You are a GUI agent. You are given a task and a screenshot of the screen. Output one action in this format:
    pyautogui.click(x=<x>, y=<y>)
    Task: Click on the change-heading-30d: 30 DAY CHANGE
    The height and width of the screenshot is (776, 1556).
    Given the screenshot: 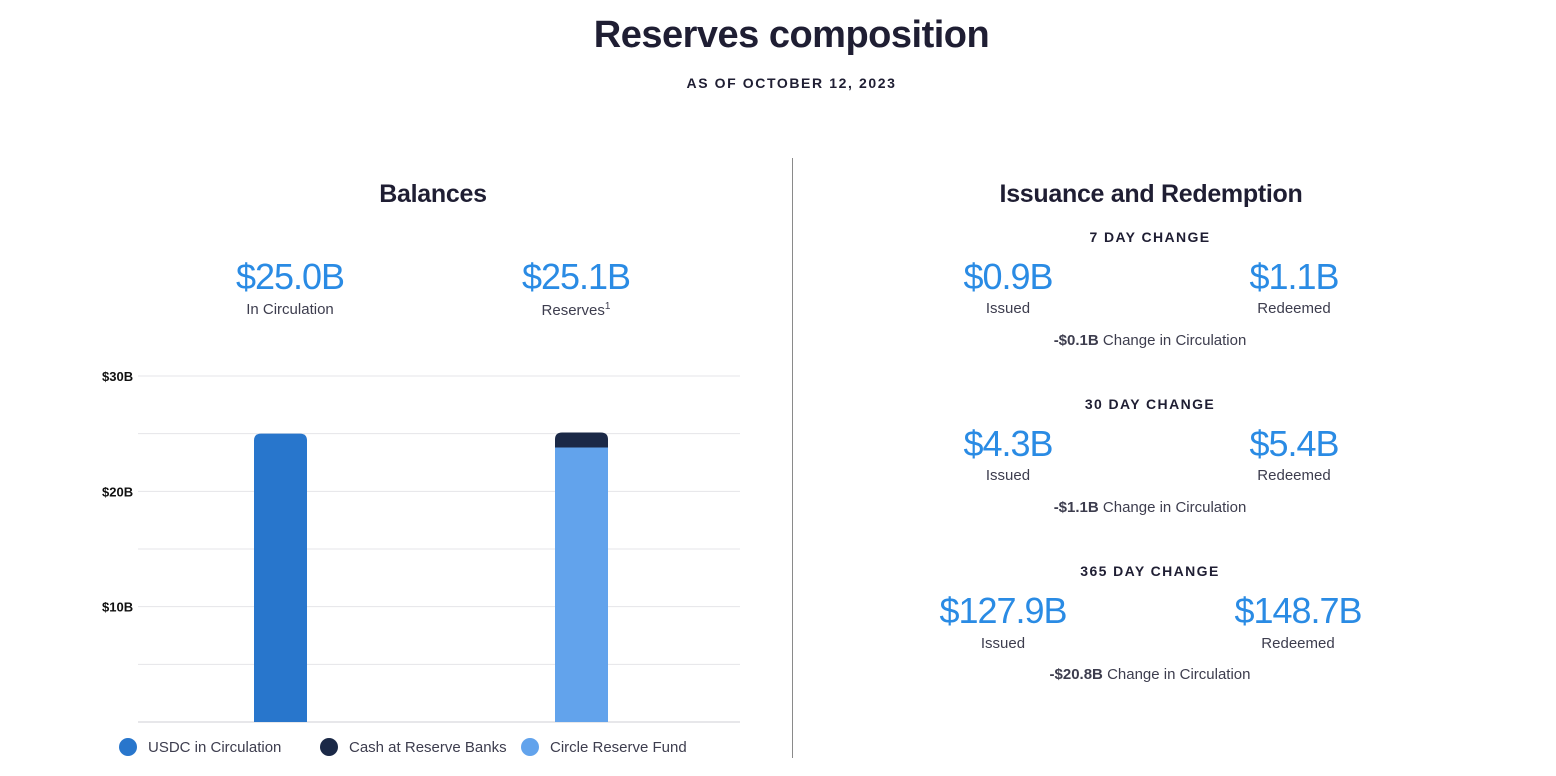 What is the action you would take?
    pyautogui.click(x=1150, y=404)
    